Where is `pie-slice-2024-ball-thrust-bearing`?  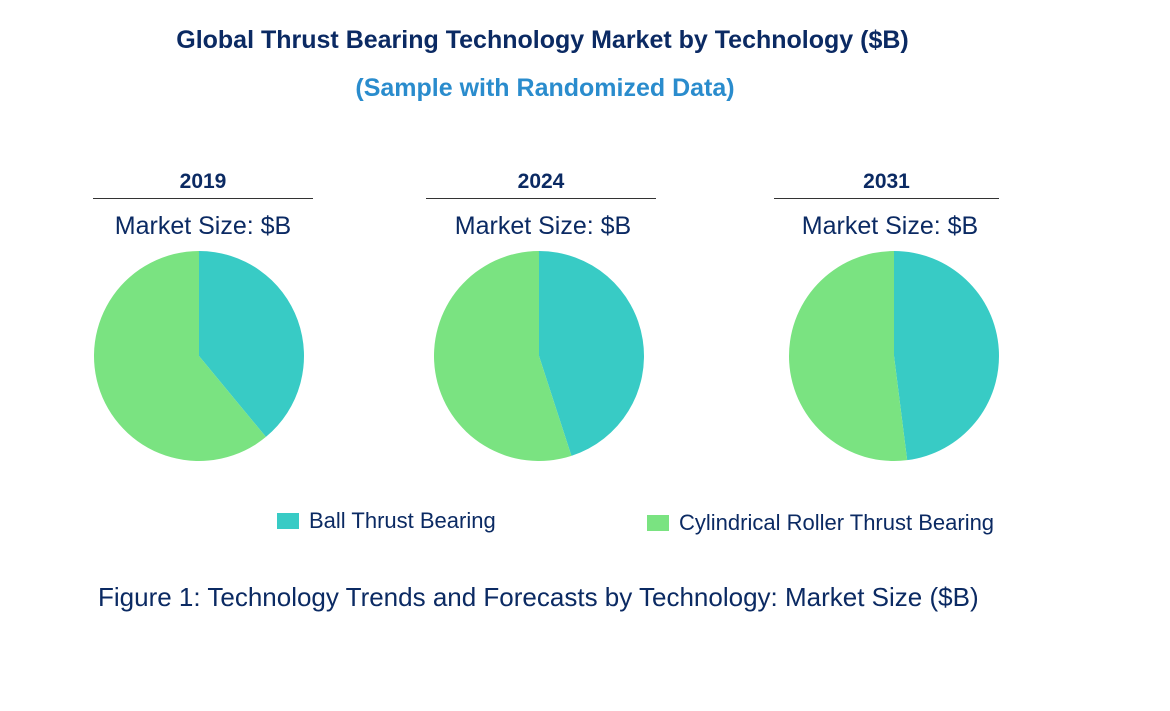 pie-slice-2024-ball-thrust-bearing is located at coordinates (591, 353).